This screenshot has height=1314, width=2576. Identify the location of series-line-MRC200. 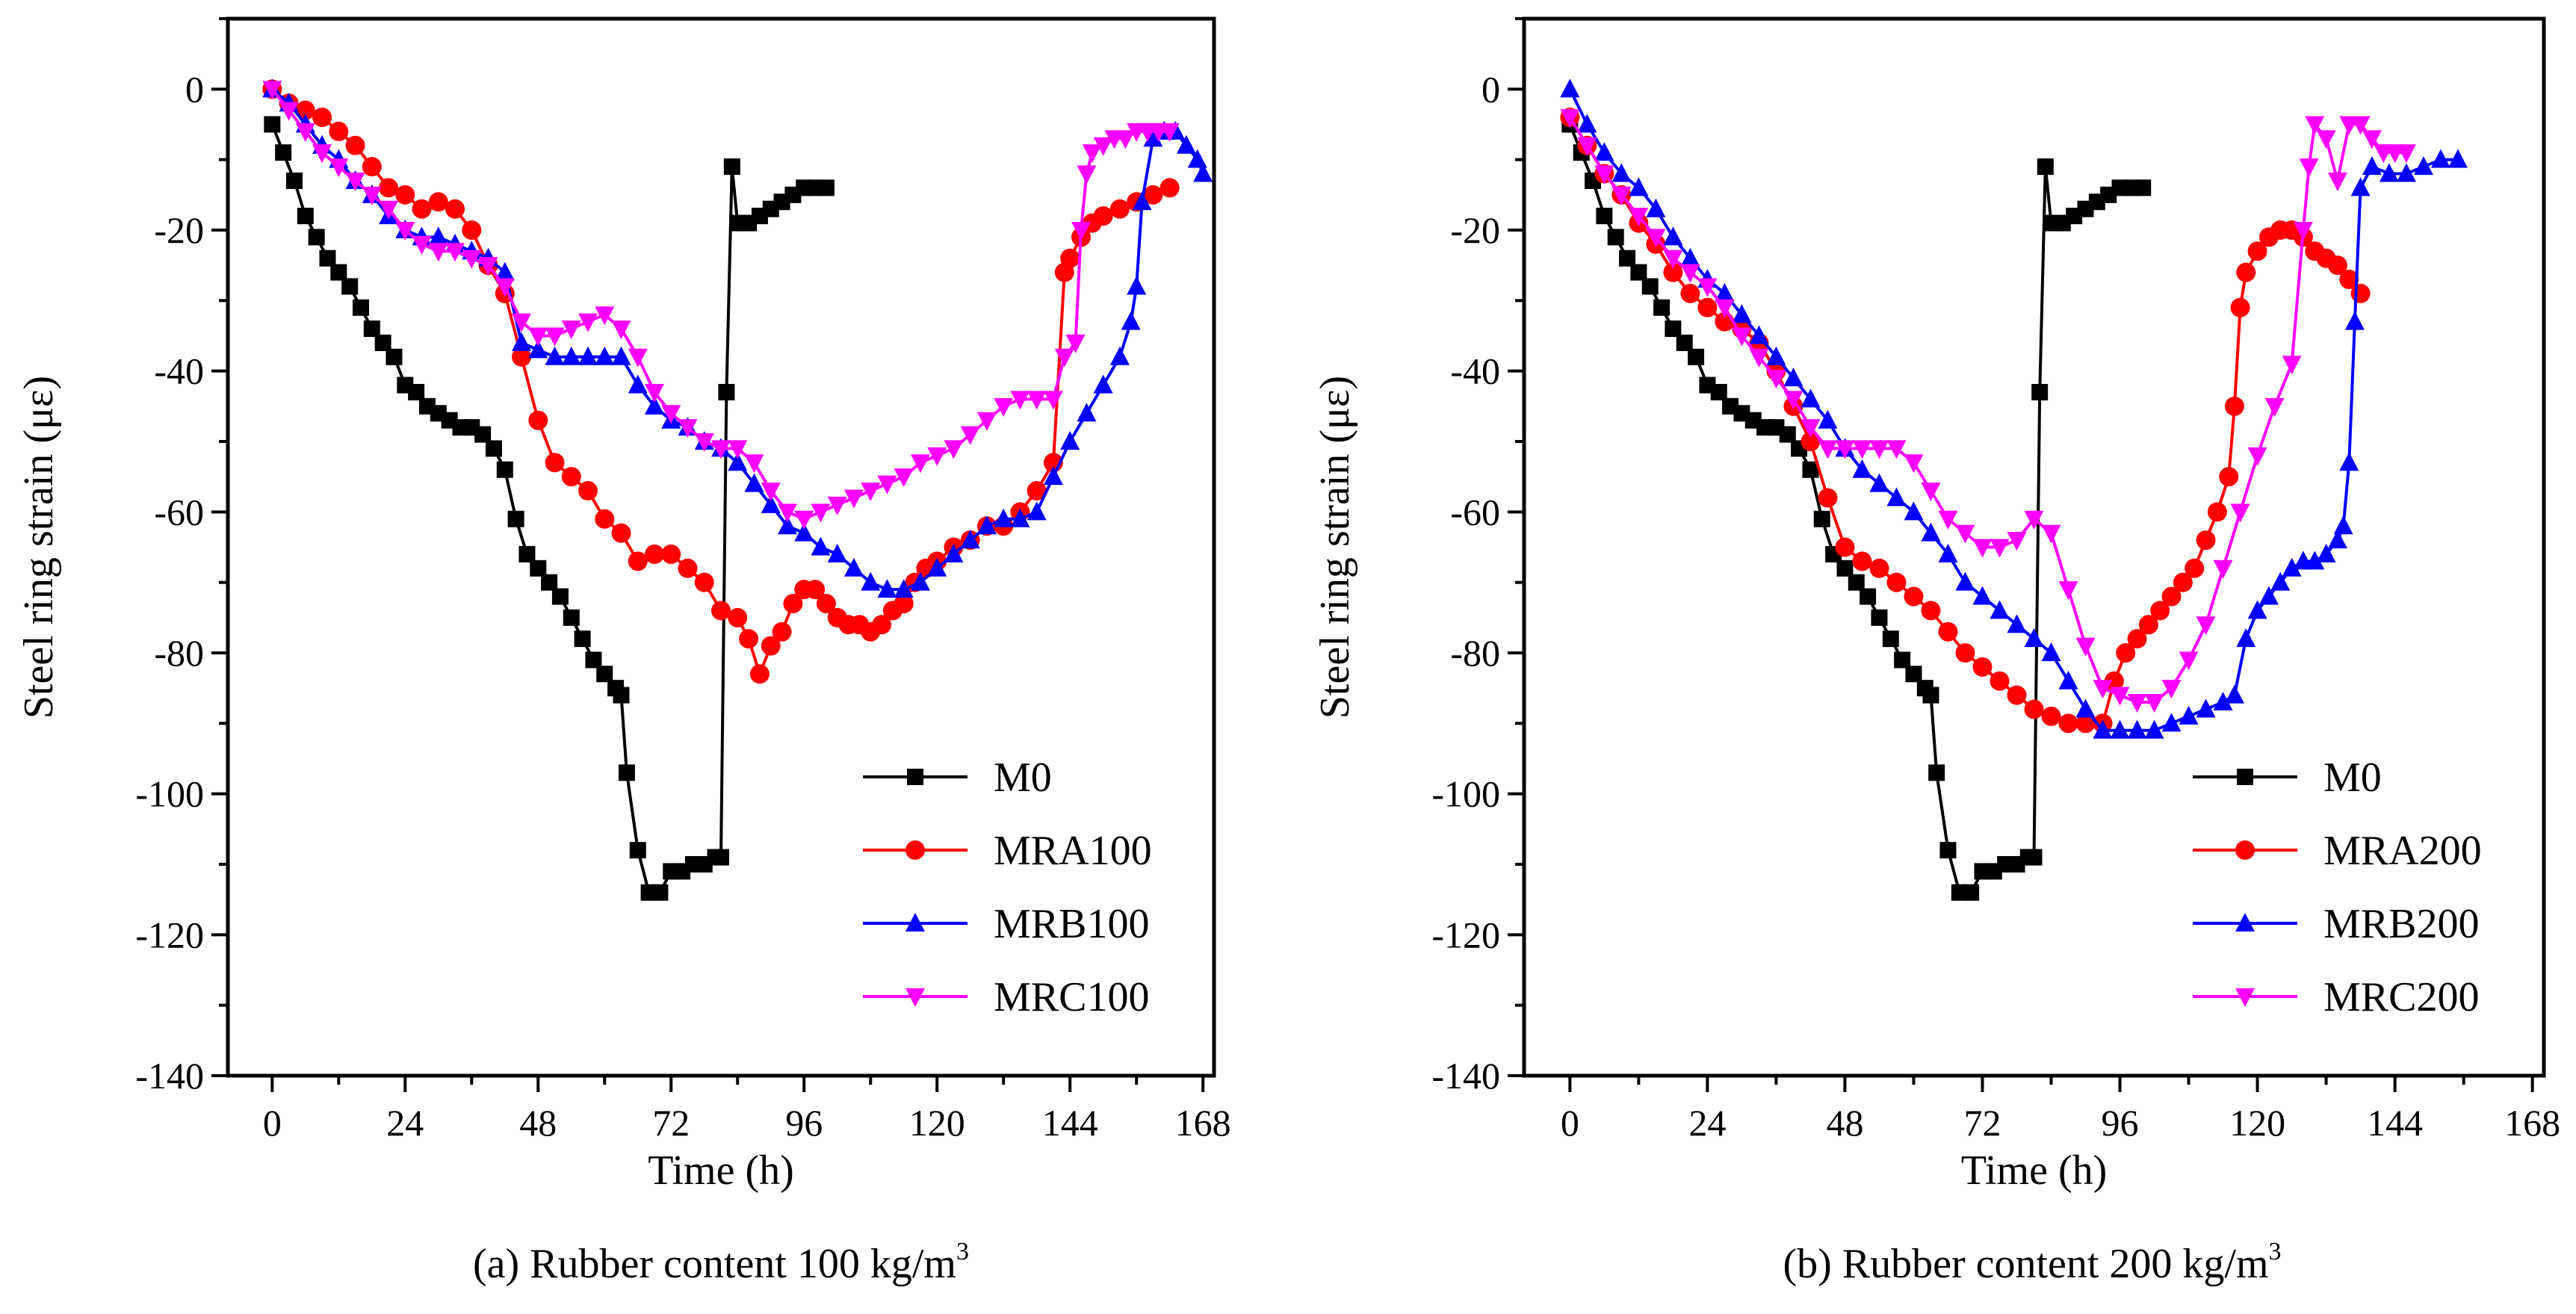
(1987, 410).